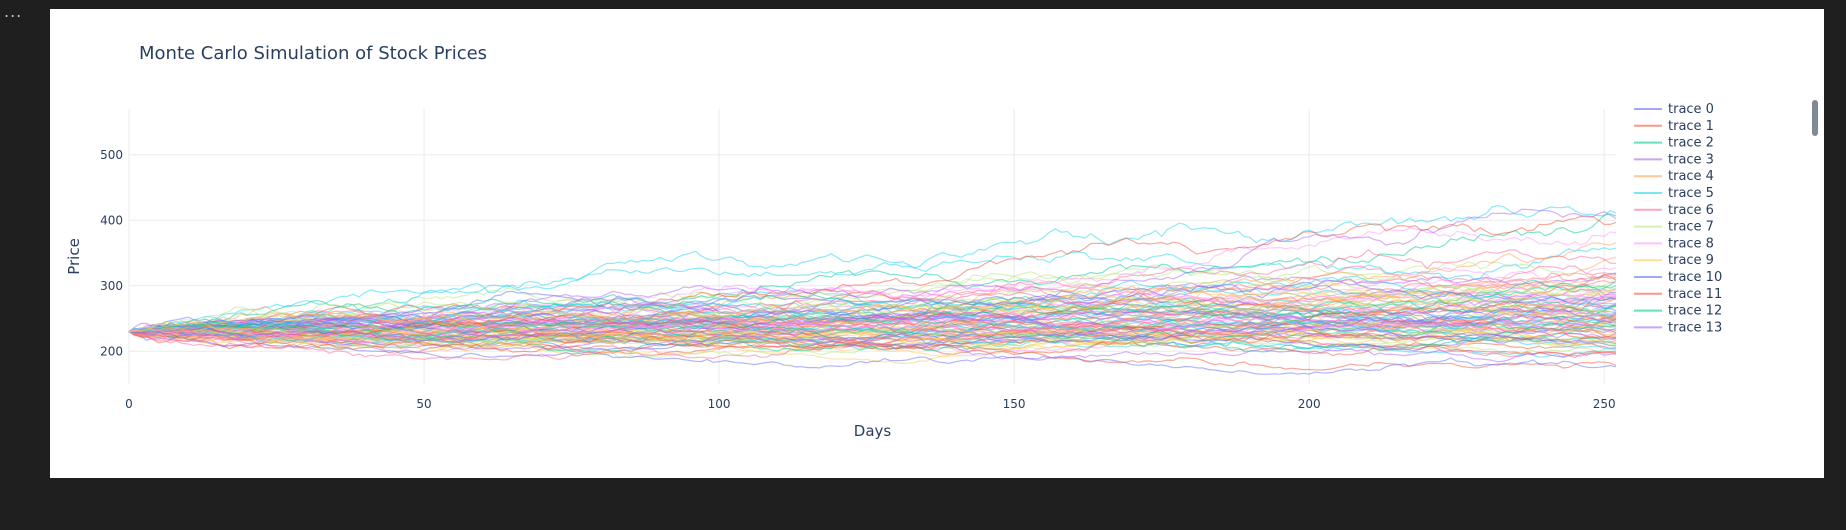 Image resolution: width=1846 pixels, height=530 pixels. What do you see at coordinates (1691, 243) in the screenshot?
I see `legend-label: trace 8` at bounding box center [1691, 243].